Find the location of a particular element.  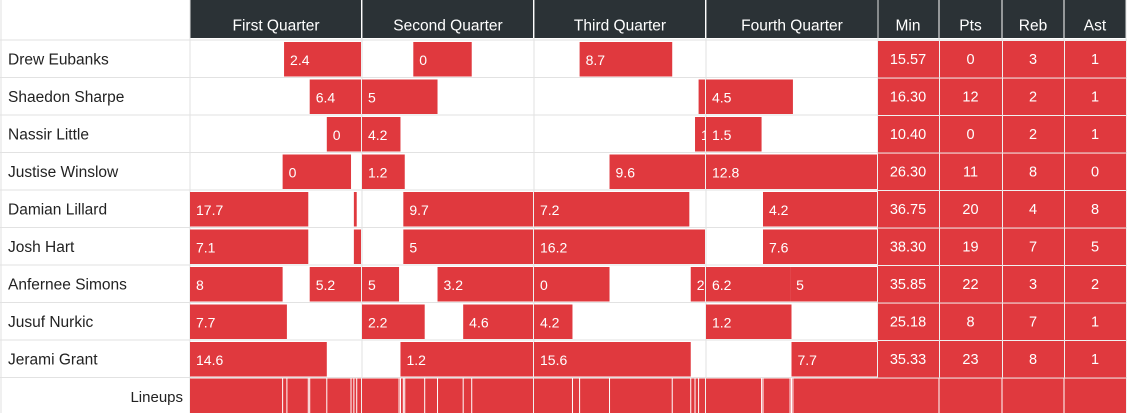

stat-value-min: 35.33 is located at coordinates (908, 360).